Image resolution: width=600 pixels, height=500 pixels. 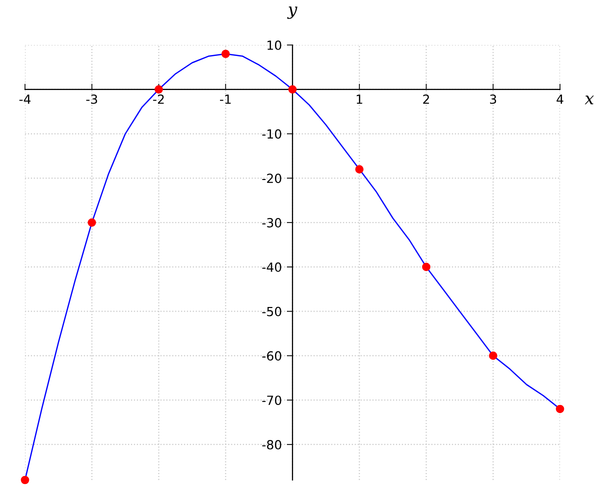 I want to click on y-tick-label: -20, so click(x=272, y=179).